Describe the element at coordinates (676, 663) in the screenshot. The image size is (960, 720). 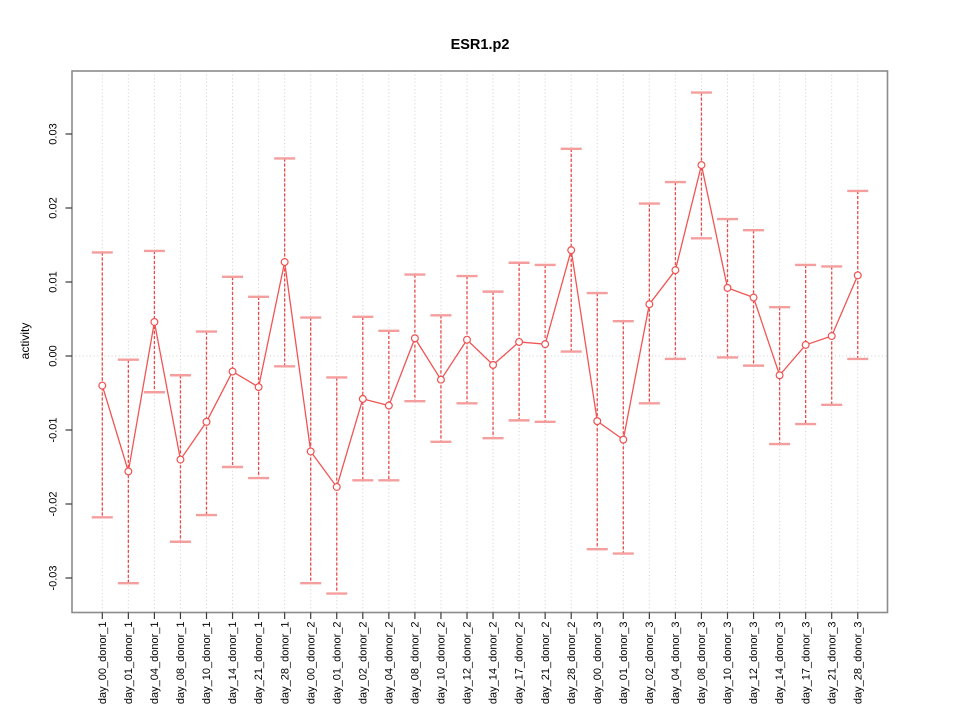
I see `x-tick-label: day_04_donor_3` at that location.